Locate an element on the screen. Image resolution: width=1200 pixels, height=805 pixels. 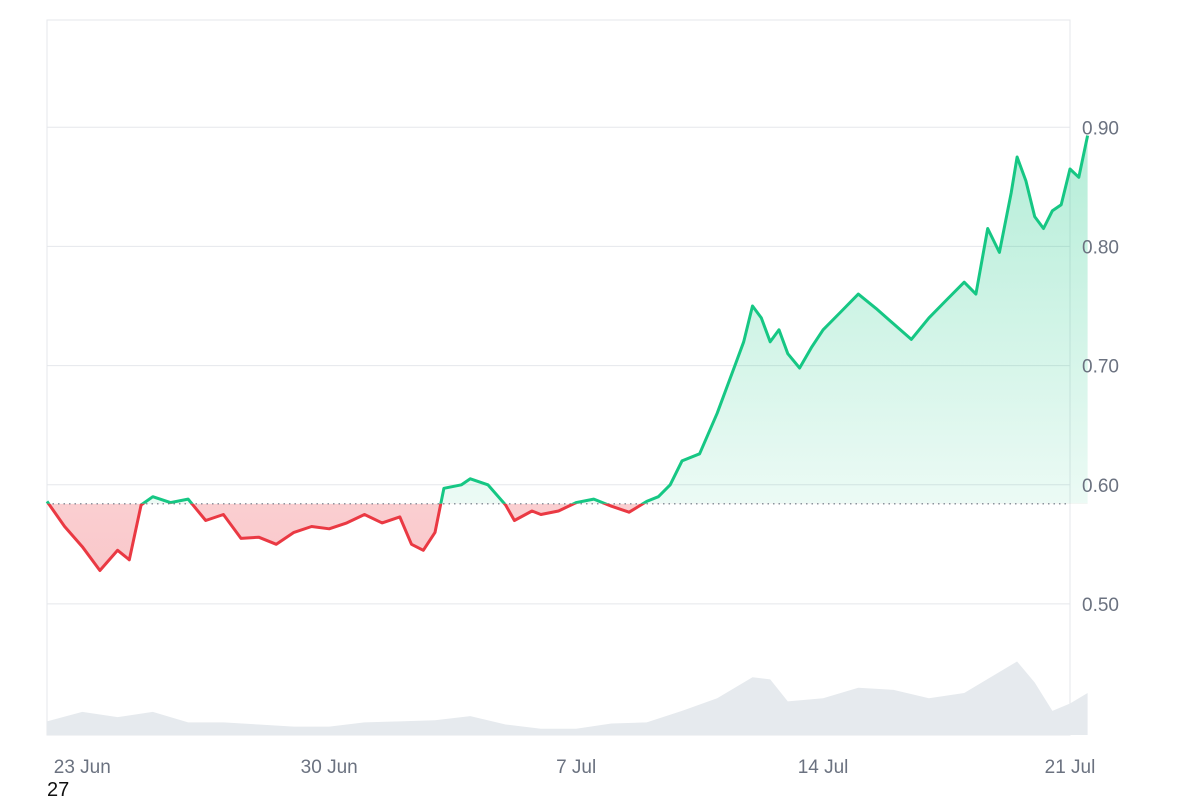
x-axis: 23 Jun 30 Jun 7 Jul 14 Jul 21 Jul is located at coordinates (575, 767).